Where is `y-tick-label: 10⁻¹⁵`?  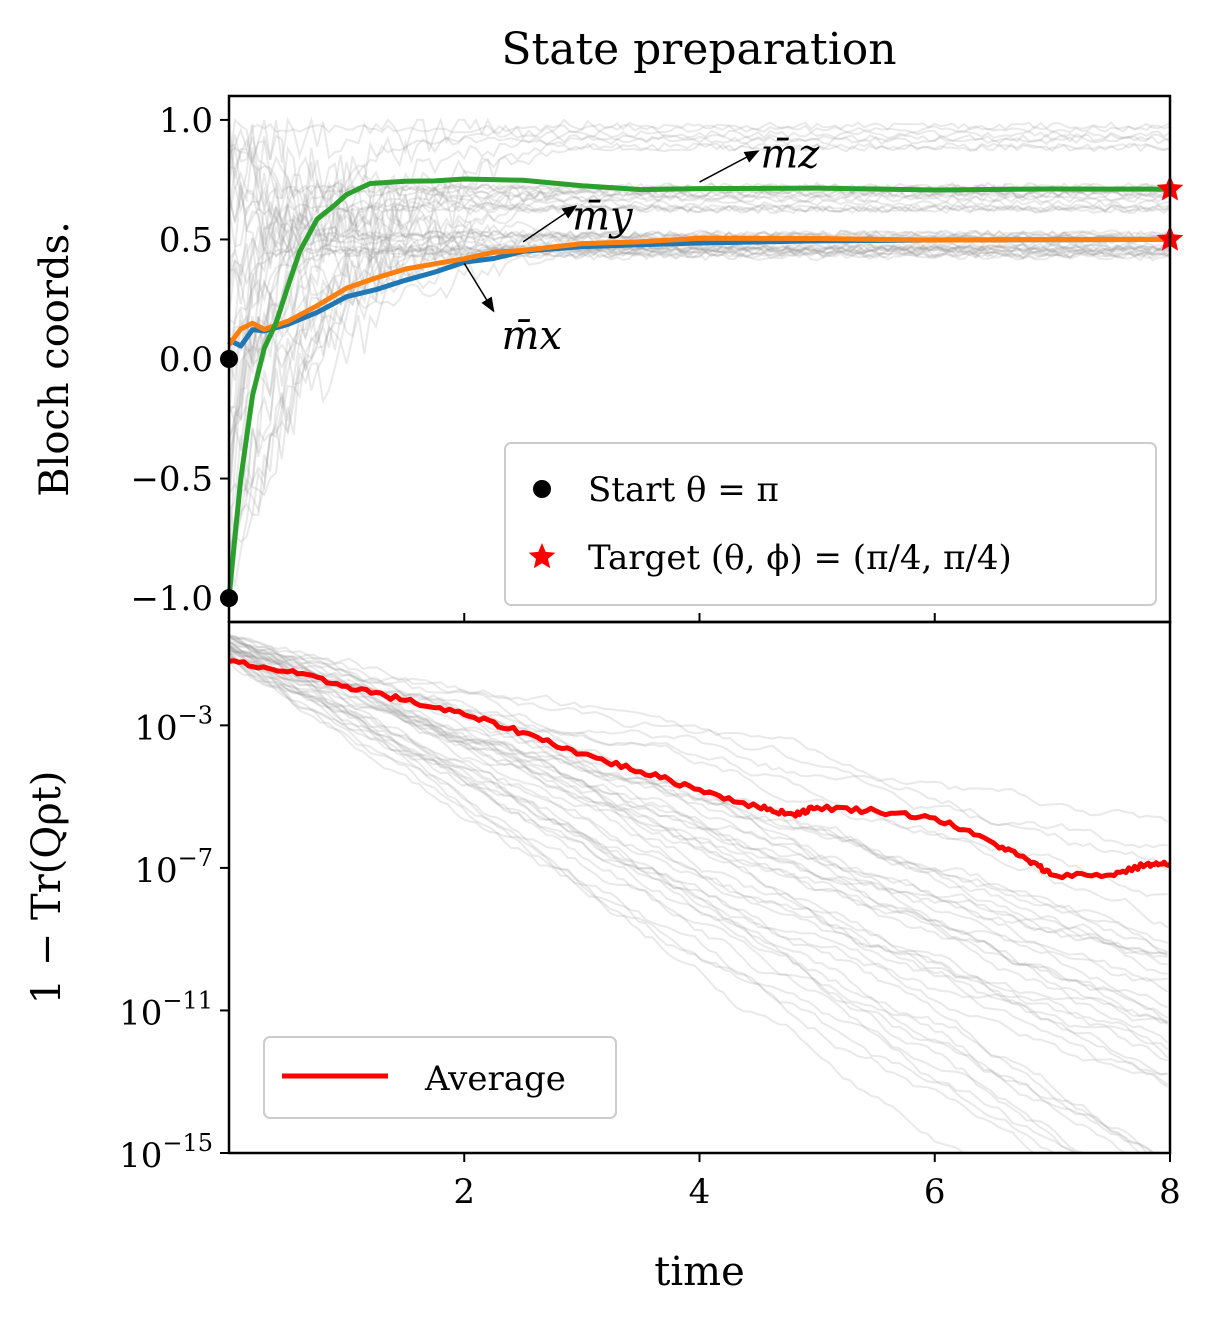
y-tick-label: 10⁻¹⁵ is located at coordinates (166, 1152).